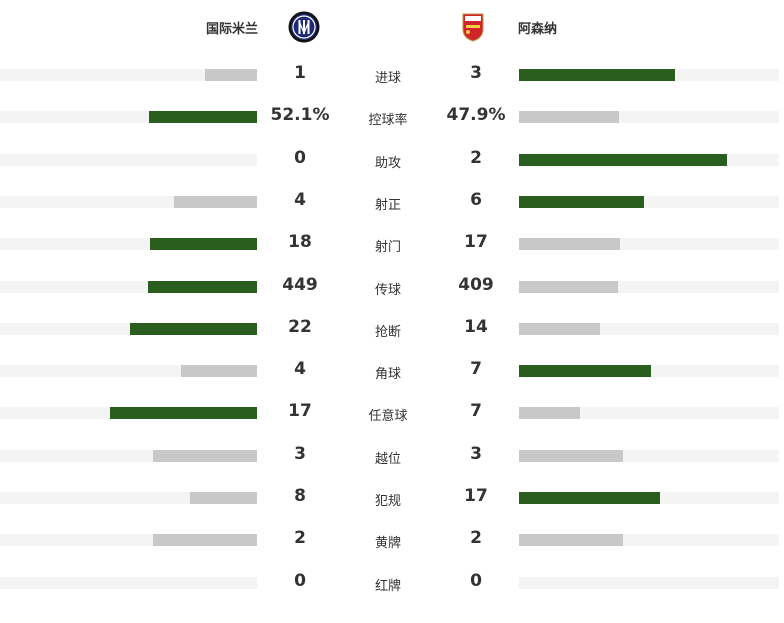  I want to click on away-stat-value: 47.9%, so click(476, 115).